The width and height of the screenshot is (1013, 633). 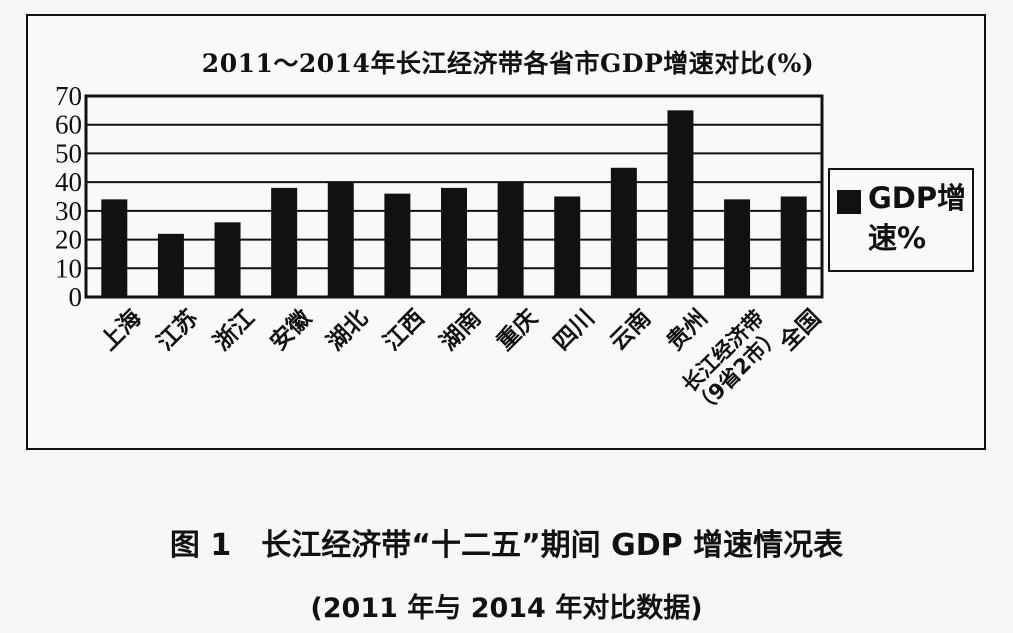 I want to click on x-tick-label-line: 云南, so click(x=630, y=330).